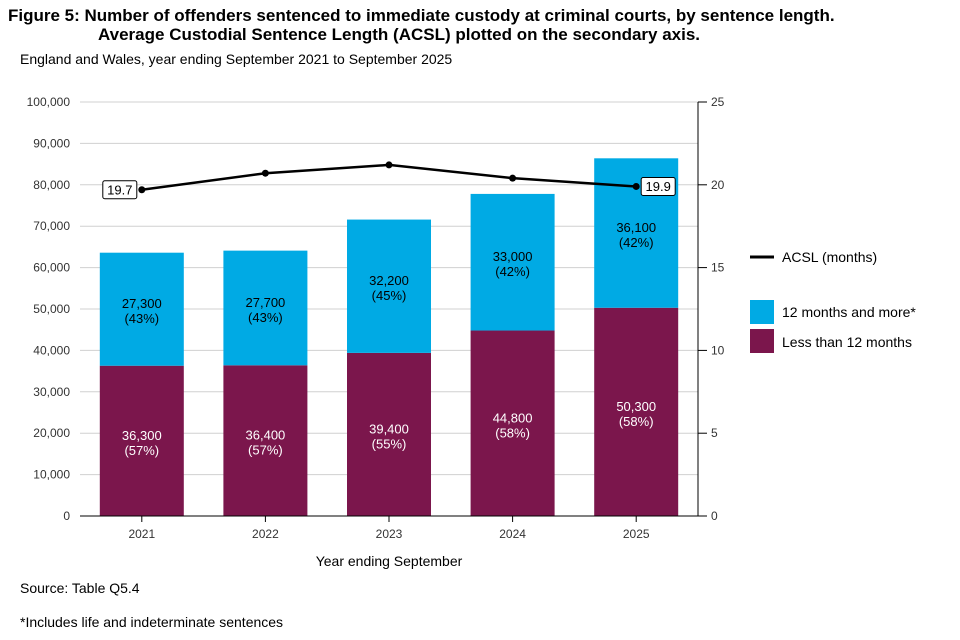  I want to click on y-tick-label: 10,000, so click(51, 475).